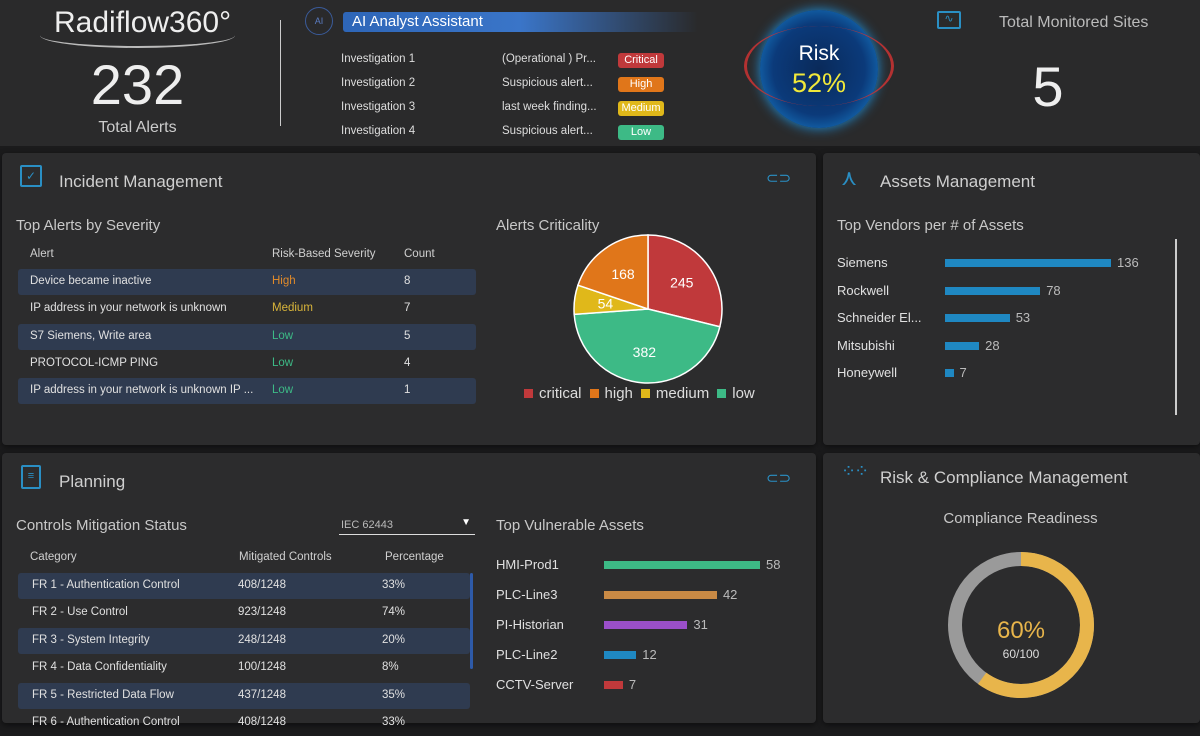  I want to click on bar-value: 12, so click(649, 654).